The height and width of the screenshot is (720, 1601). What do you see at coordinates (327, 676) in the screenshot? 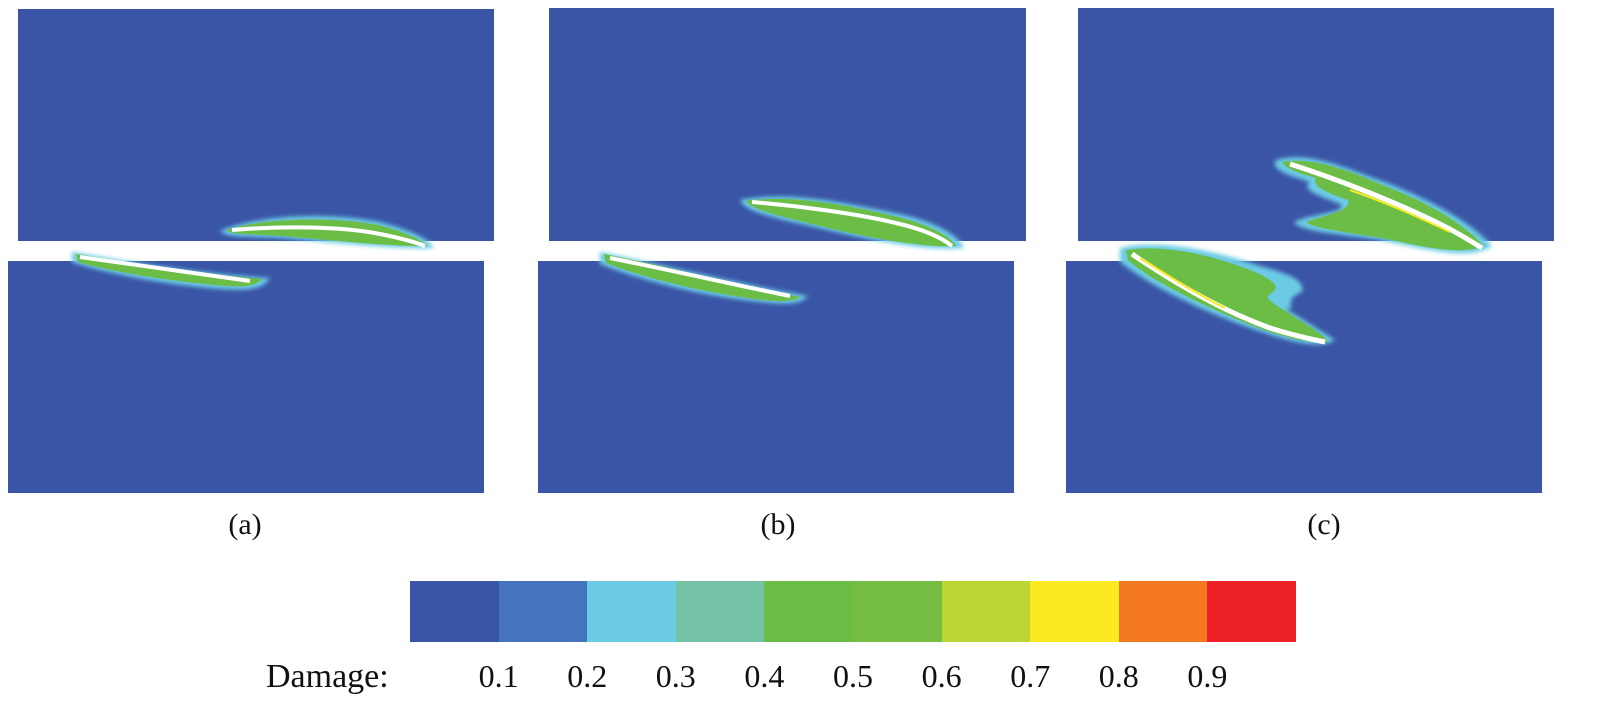
I see `legend-title: Damage:` at bounding box center [327, 676].